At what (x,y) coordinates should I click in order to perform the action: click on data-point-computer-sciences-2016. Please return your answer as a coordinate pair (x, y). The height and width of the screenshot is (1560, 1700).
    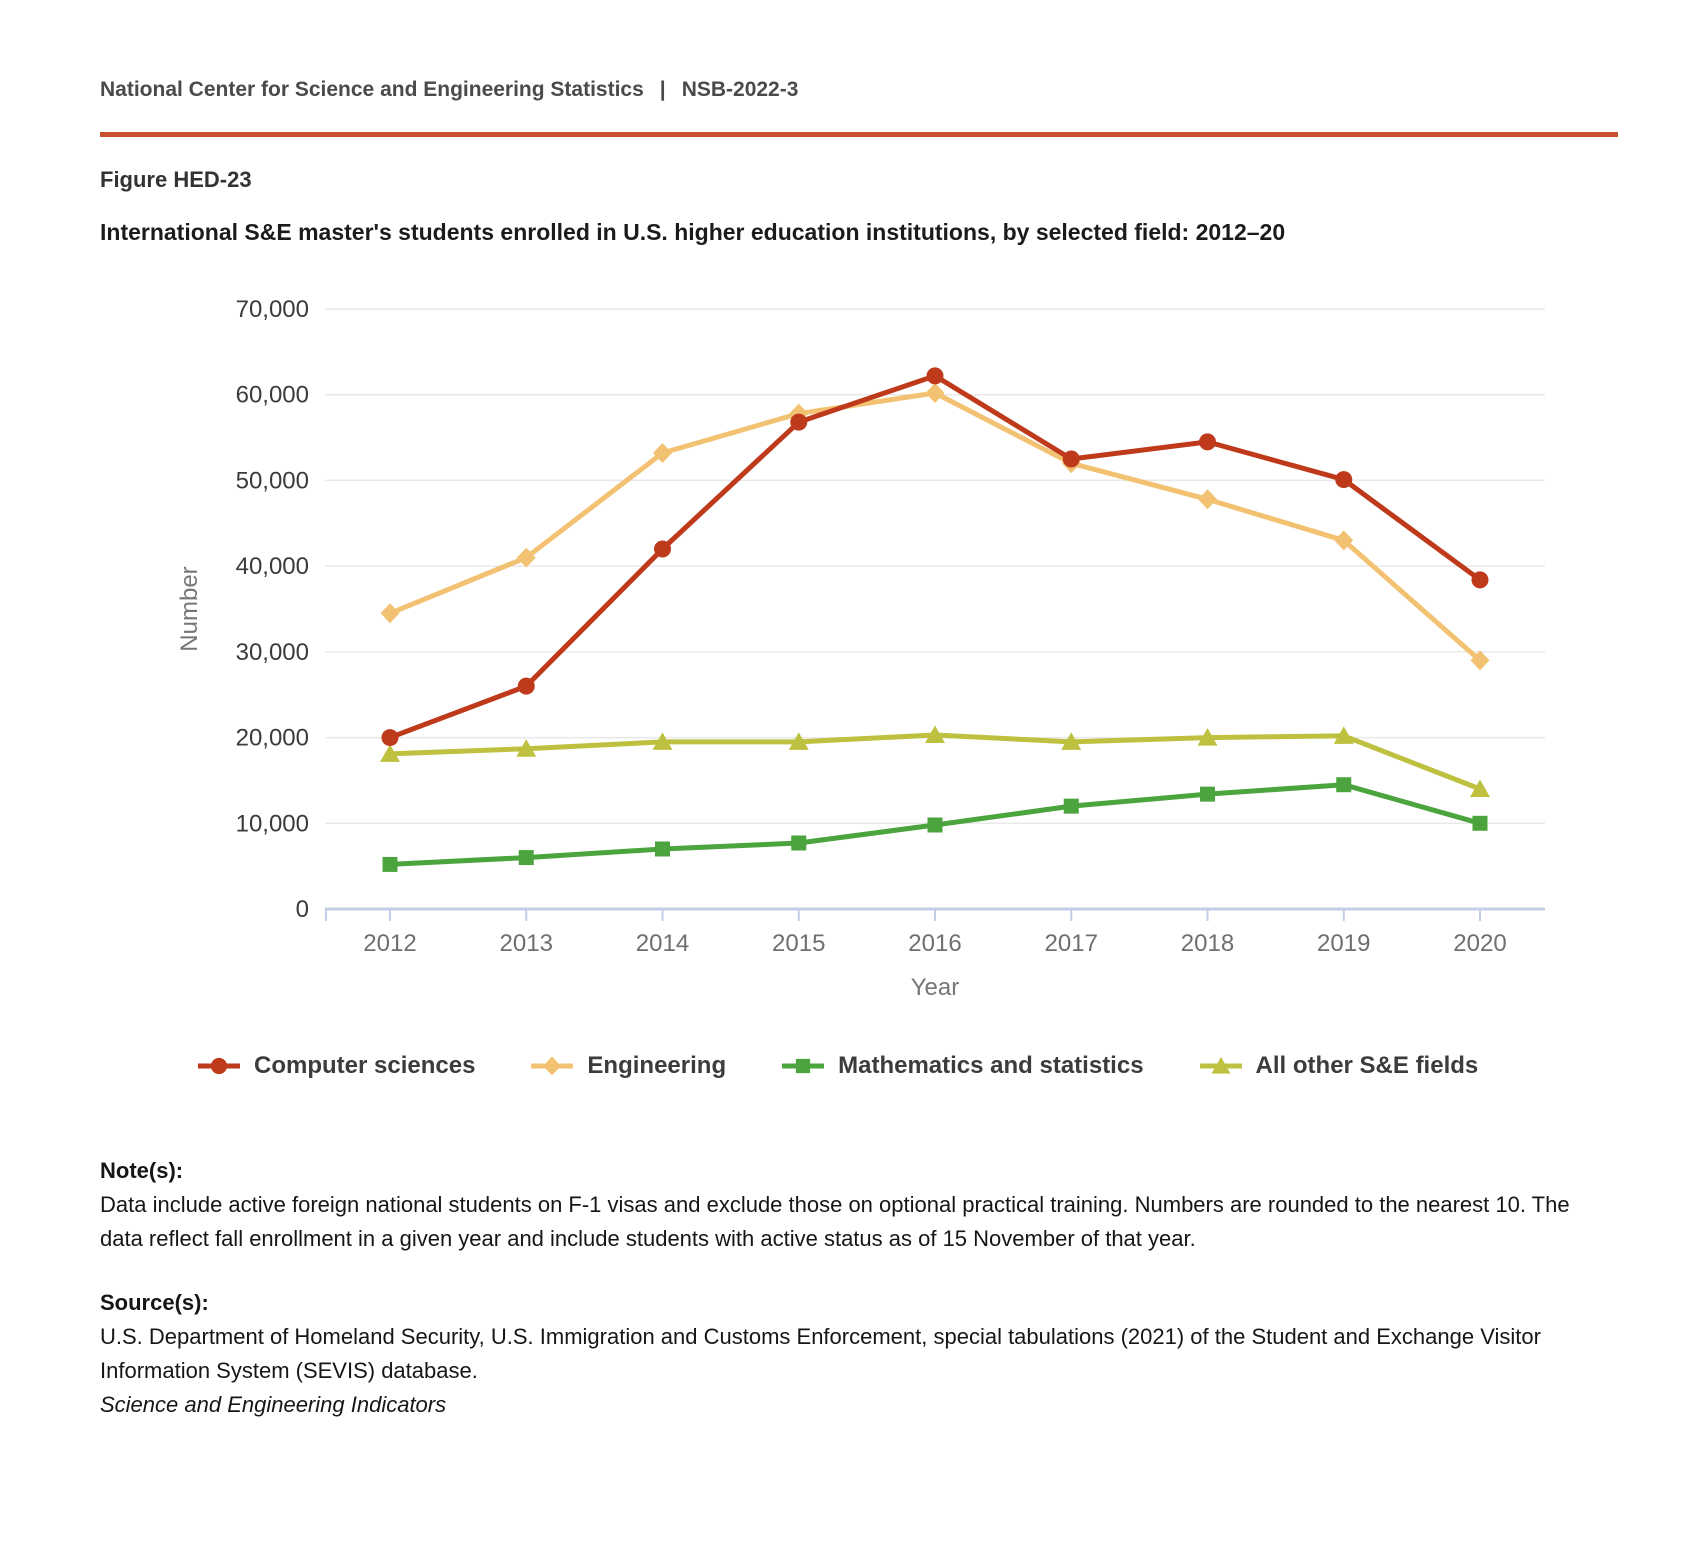
    Looking at the image, I should click on (935, 376).